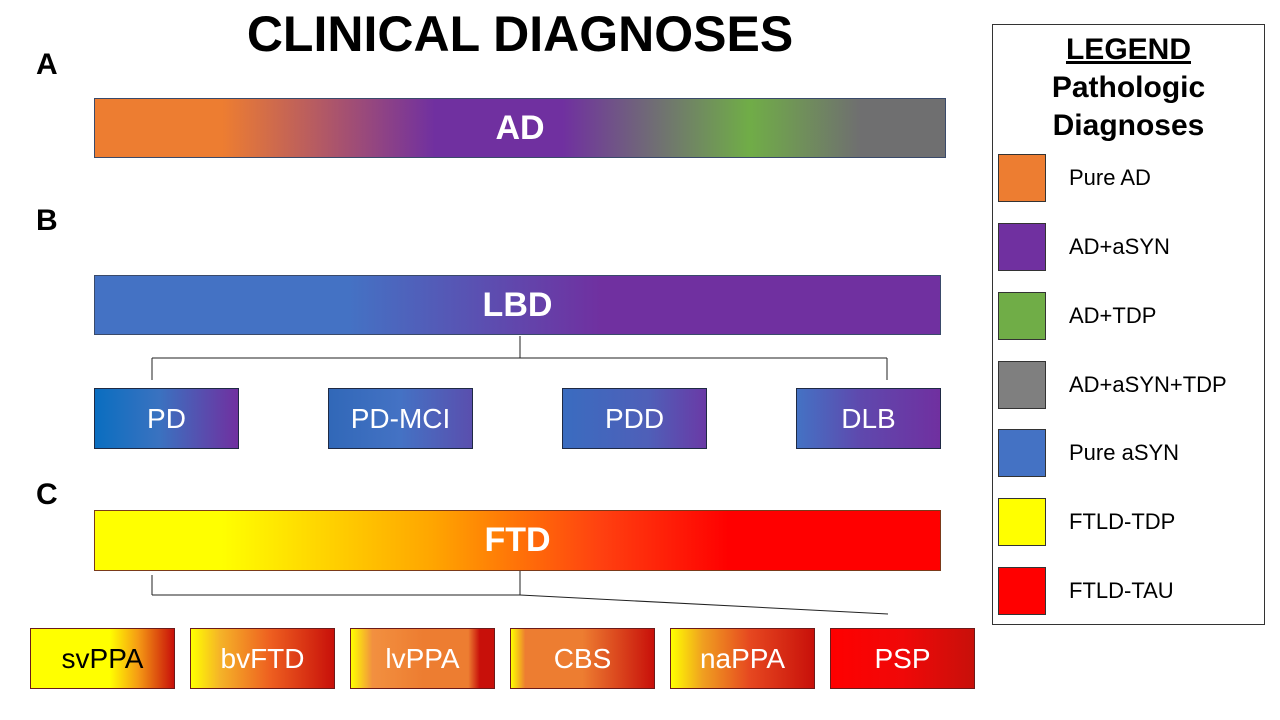  I want to click on ftd-connector-diagonal, so click(704, 604).